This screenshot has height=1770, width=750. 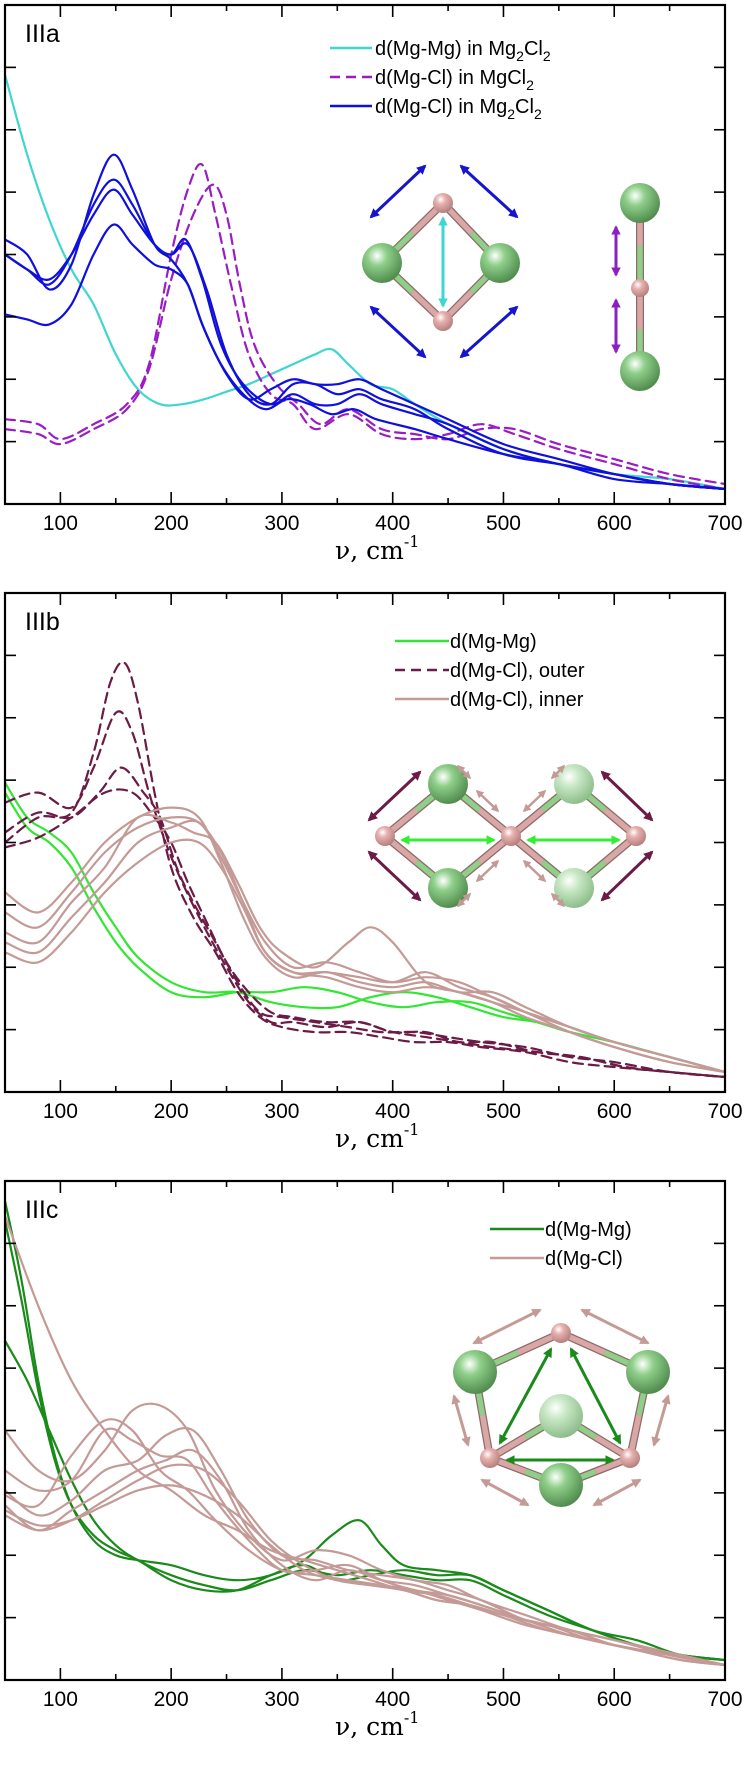 What do you see at coordinates (561, 1244) in the screenshot?
I see `legend: d(Mg-Mg) d(Mg-Cl)` at bounding box center [561, 1244].